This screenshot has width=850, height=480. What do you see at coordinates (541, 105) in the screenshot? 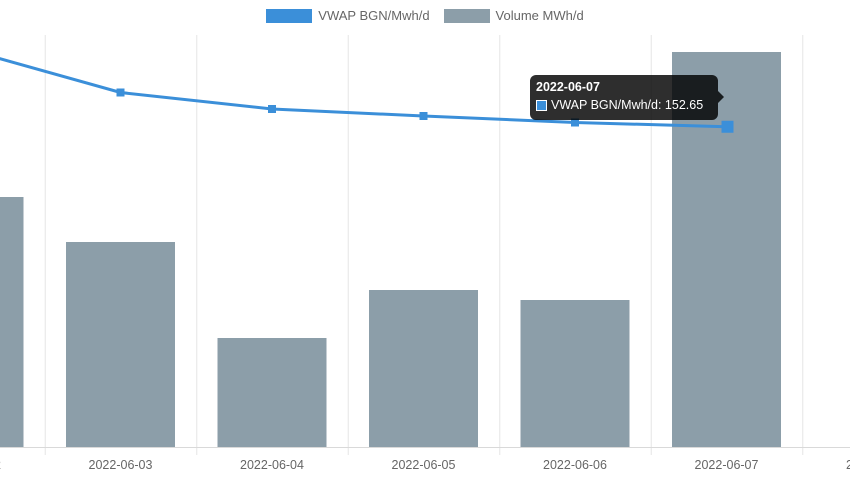
I see `tooltip-swatch` at bounding box center [541, 105].